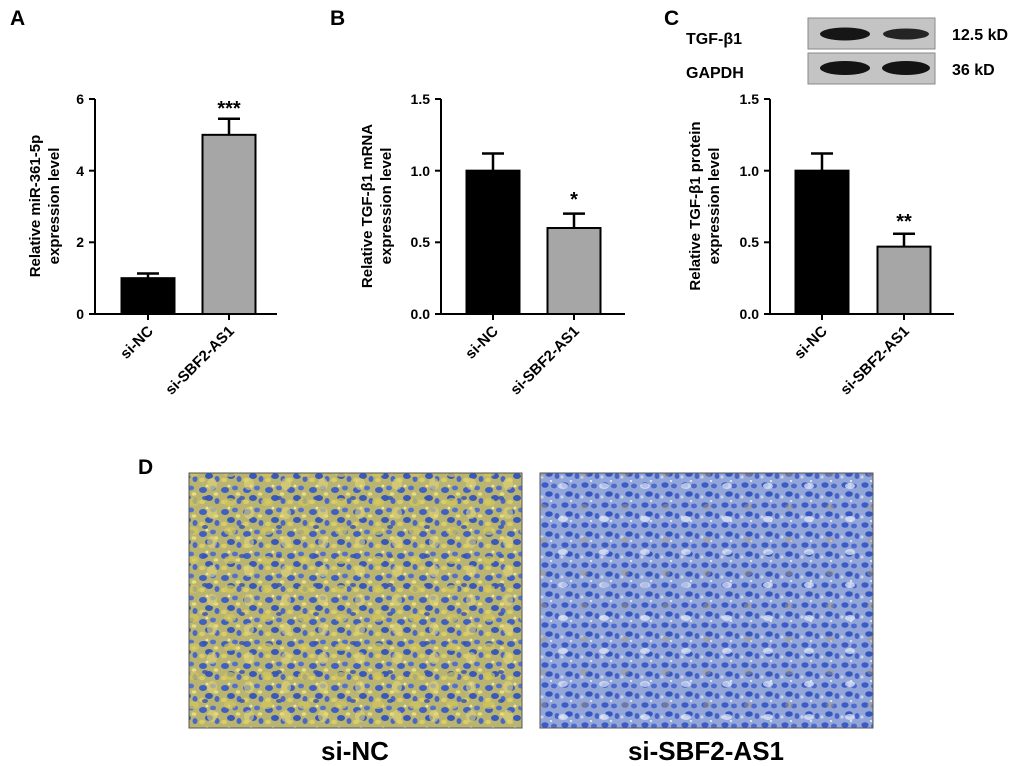 The image size is (1020, 766). I want to click on panel-c-letter: C, so click(671, 18).